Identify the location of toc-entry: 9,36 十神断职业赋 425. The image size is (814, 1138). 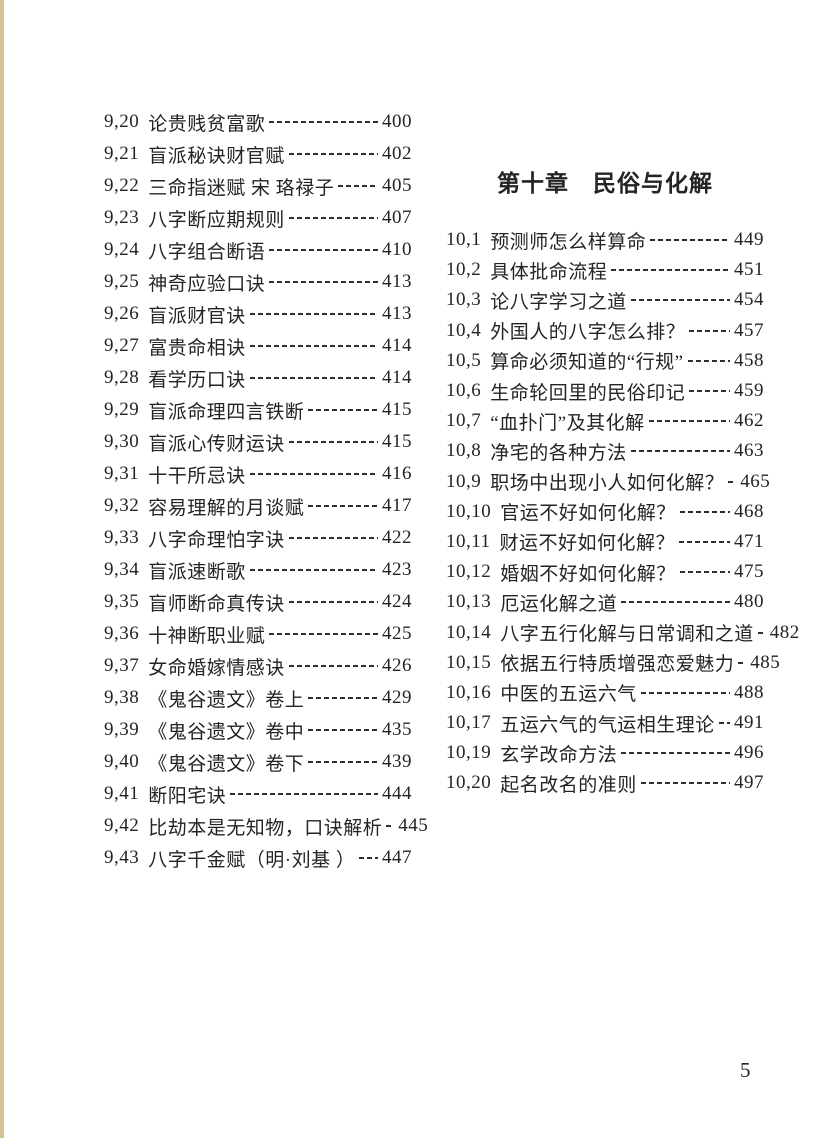
(258, 634).